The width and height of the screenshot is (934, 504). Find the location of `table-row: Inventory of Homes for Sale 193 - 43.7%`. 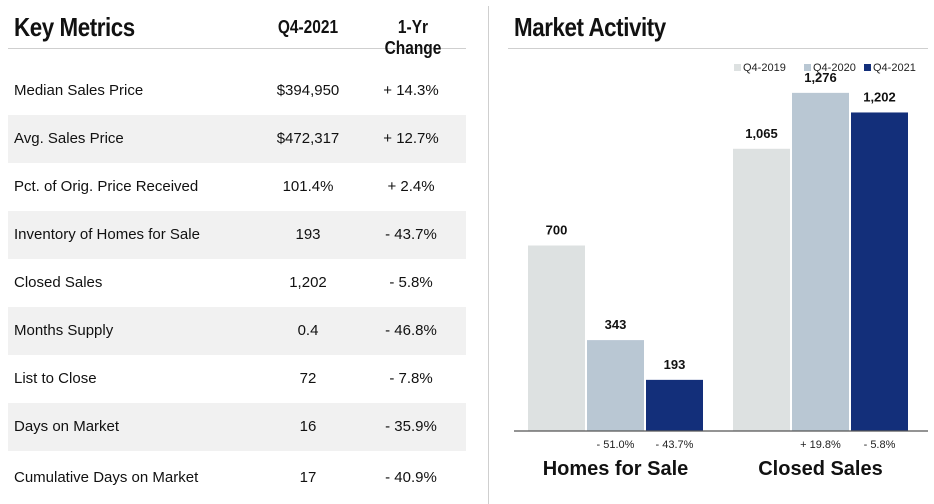

table-row: Inventory of Homes for Sale 193 - 43.7% is located at coordinates (237, 235).